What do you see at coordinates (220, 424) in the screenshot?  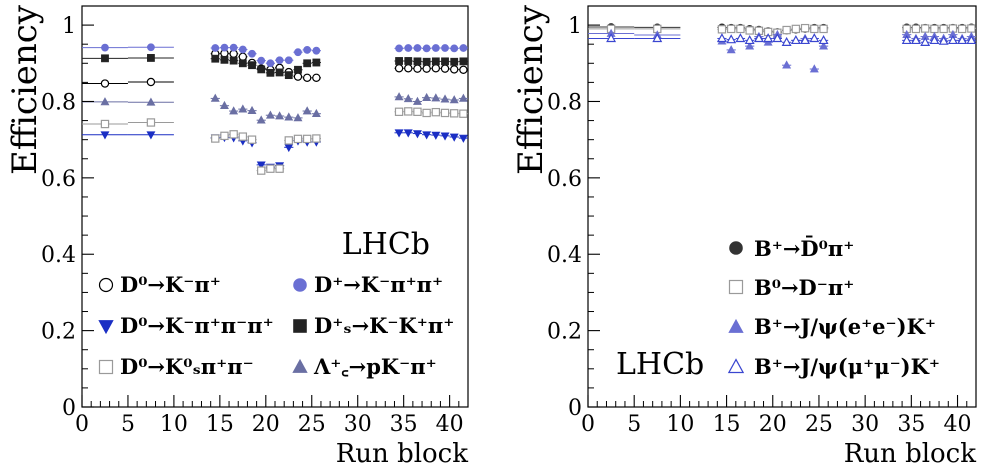 I see `left-x-tick-label: 15` at bounding box center [220, 424].